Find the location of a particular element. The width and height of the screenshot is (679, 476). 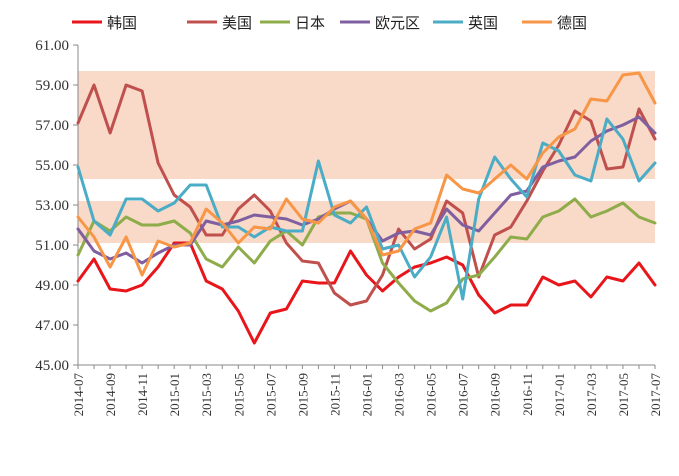

x-tick-label: 2016-03 is located at coordinates (399, 394).